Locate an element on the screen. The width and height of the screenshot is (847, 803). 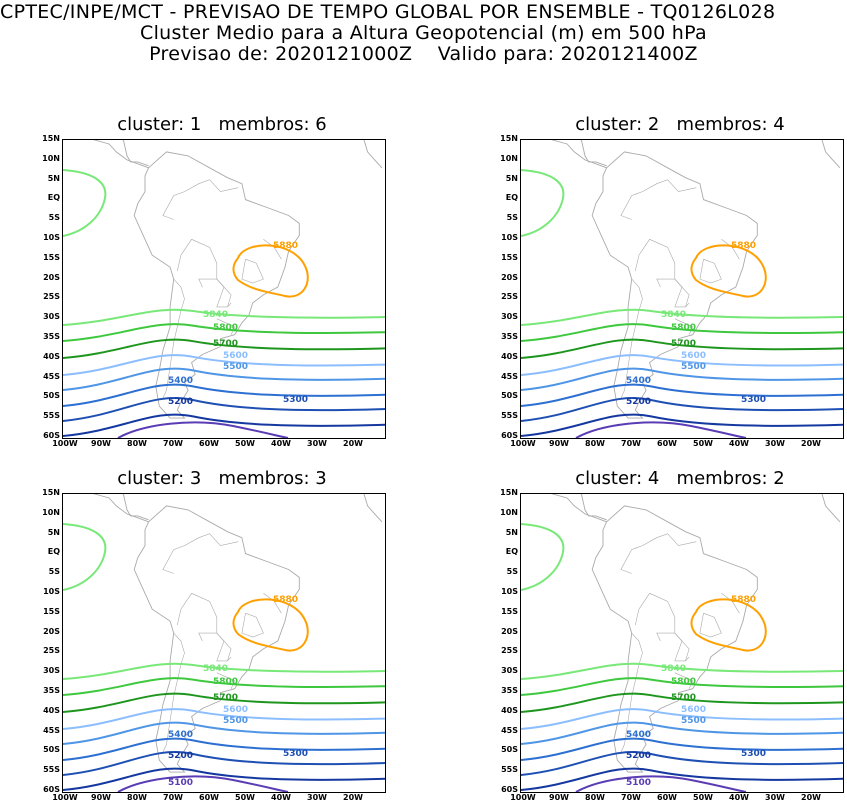
lon-tick-label: 80W is located at coordinates (595, 797).